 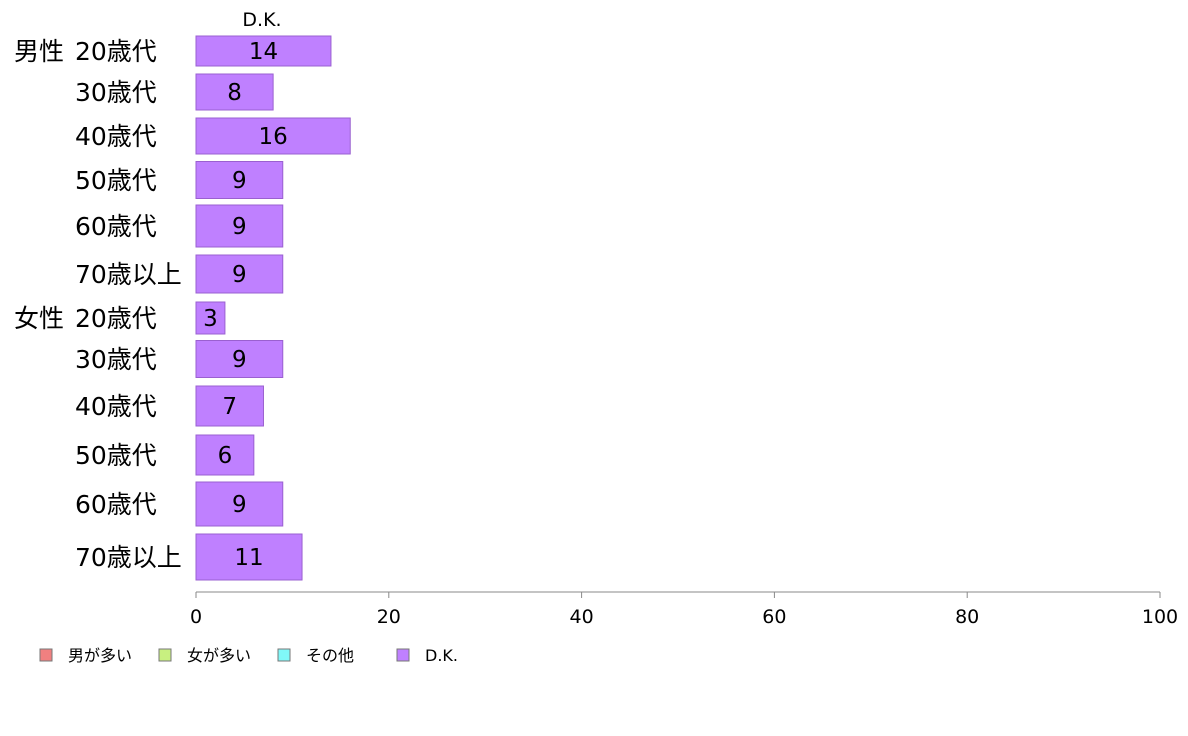 I want to click on x-tick-label: 0, so click(x=196, y=617).